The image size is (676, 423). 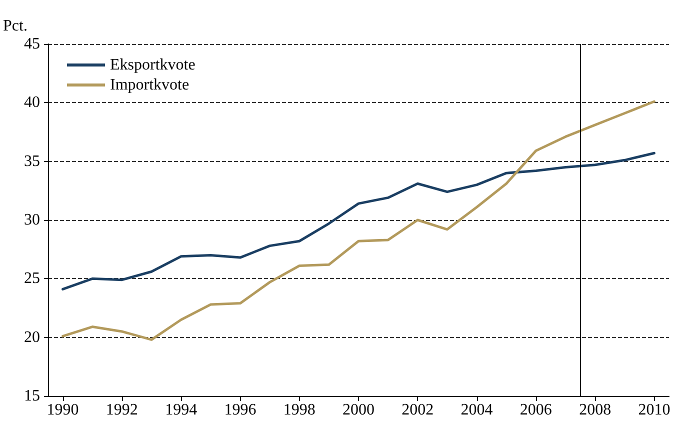 What do you see at coordinates (32, 337) in the screenshot?
I see `y-tick-label: 20` at bounding box center [32, 337].